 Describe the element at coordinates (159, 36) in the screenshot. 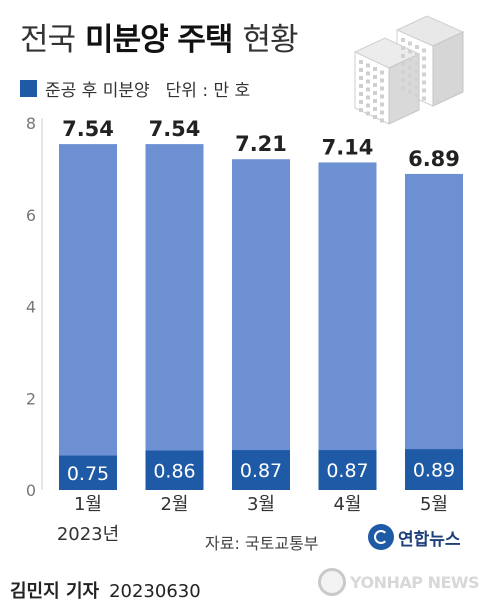

I see `page-title: 전국 미분양 주택 현황` at that location.